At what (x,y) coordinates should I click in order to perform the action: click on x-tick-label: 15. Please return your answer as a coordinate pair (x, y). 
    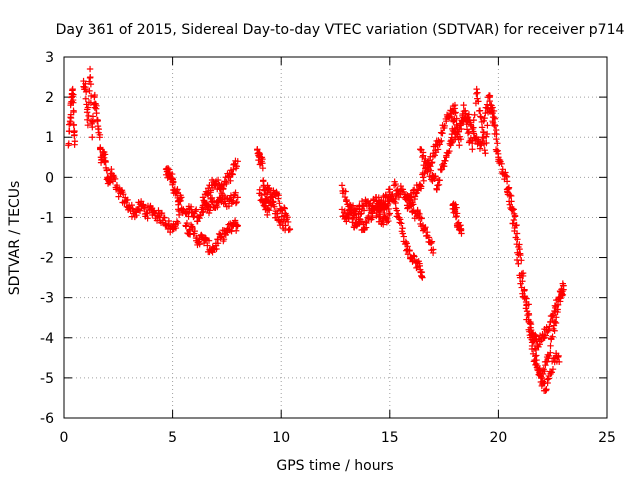
    Looking at the image, I should click on (390, 438).